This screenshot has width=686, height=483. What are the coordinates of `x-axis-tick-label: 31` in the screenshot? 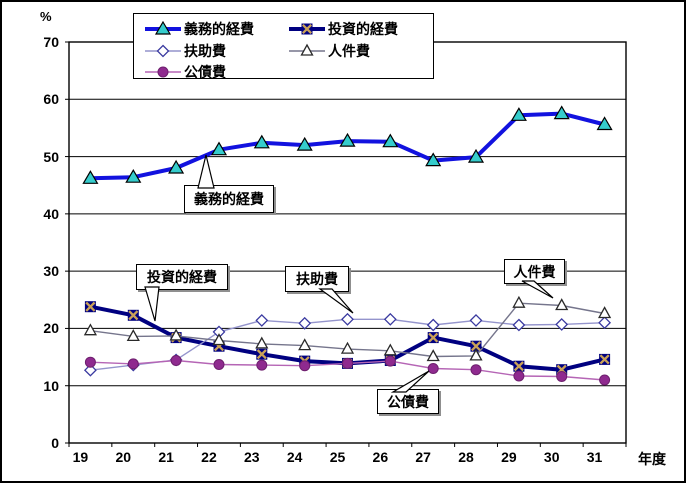 It's located at (594, 457).